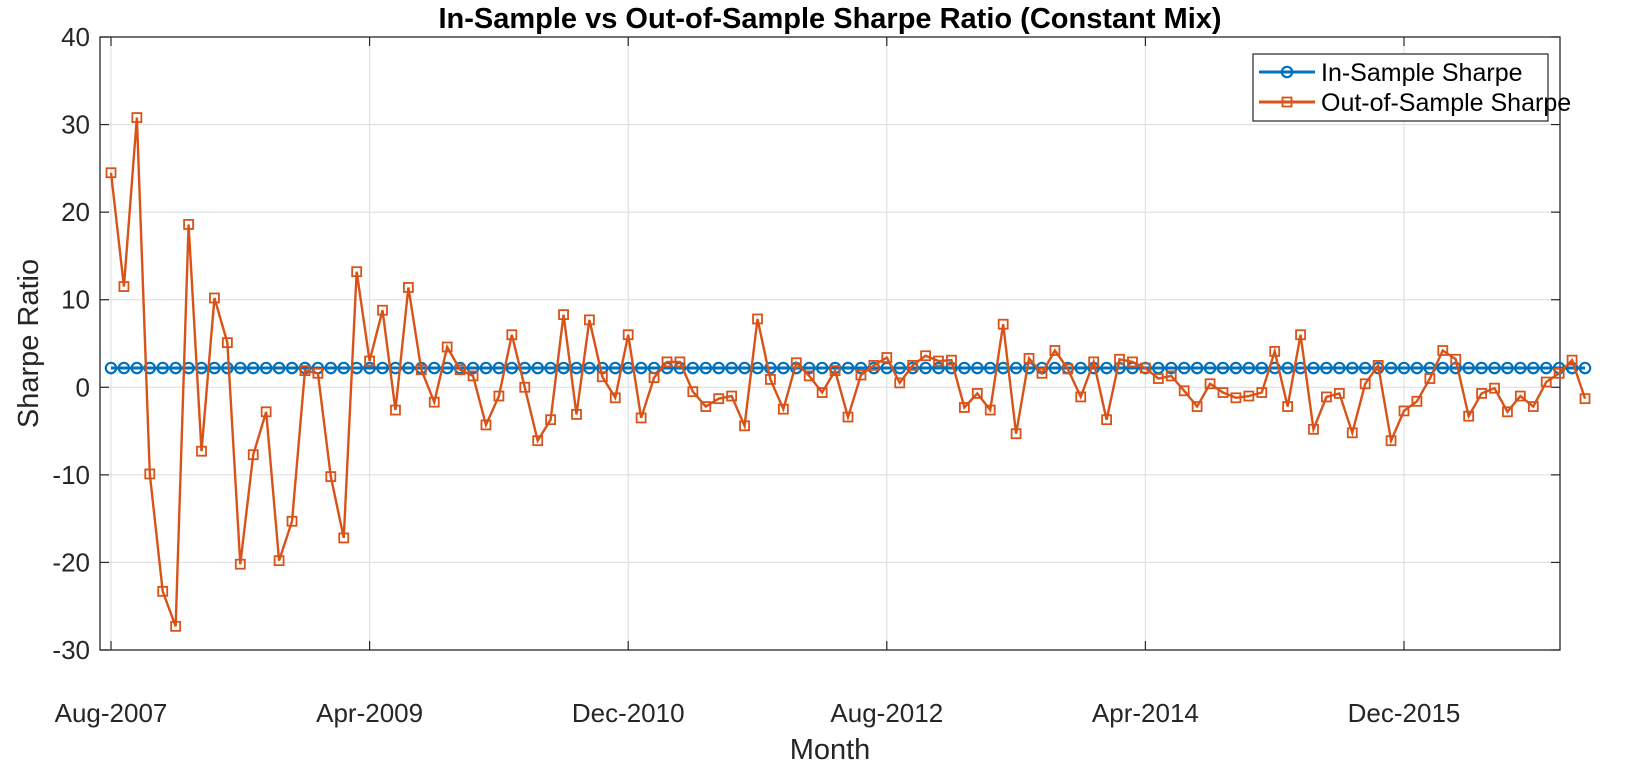  Describe the element at coordinates (1404, 713) in the screenshot. I see `x-tick-label: Dec-2015` at that location.